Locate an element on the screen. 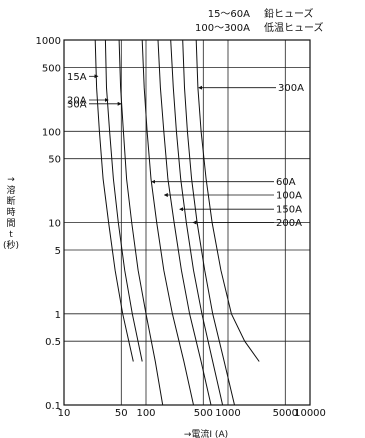 This screenshot has height=438, width=365. curve-label-300A: 300A is located at coordinates (291, 88).